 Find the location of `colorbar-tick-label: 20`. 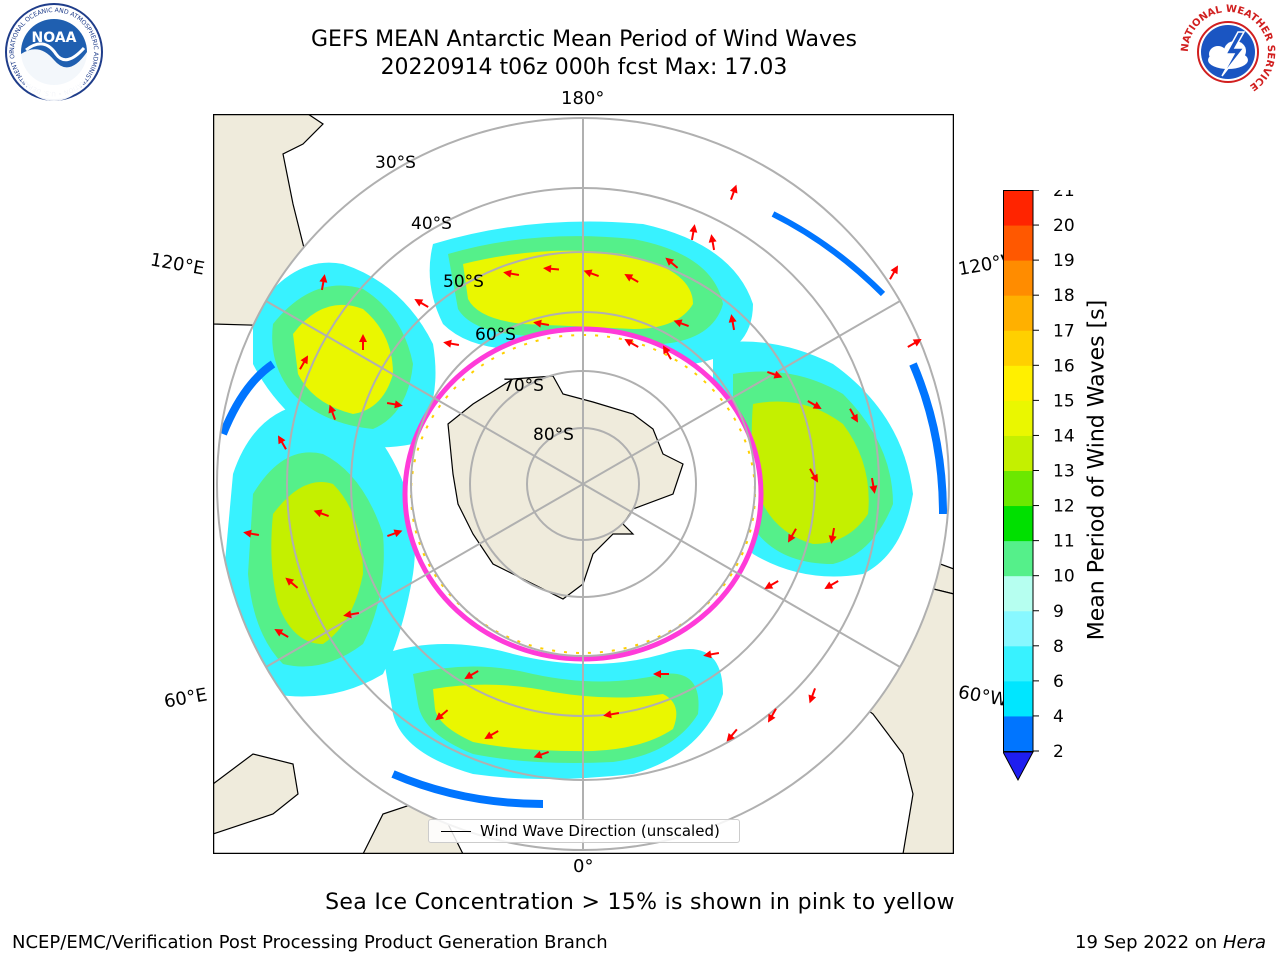

colorbar-tick-label: 20 is located at coordinates (1064, 226).